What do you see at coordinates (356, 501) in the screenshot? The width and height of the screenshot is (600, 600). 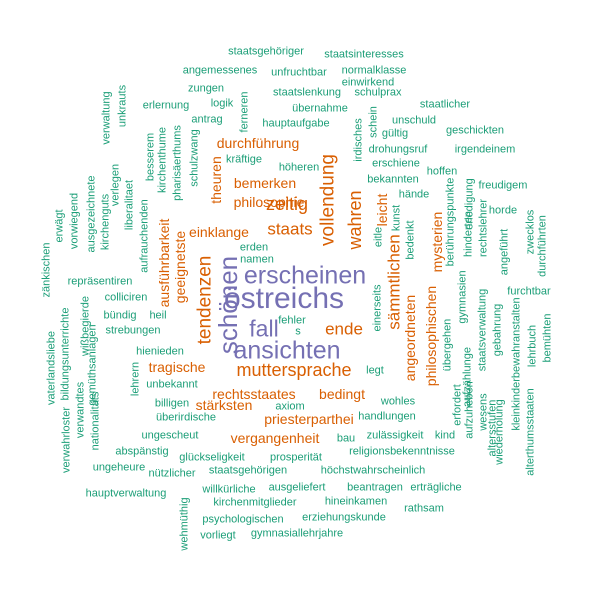 I see `word-64: hineinkamen` at bounding box center [356, 501].